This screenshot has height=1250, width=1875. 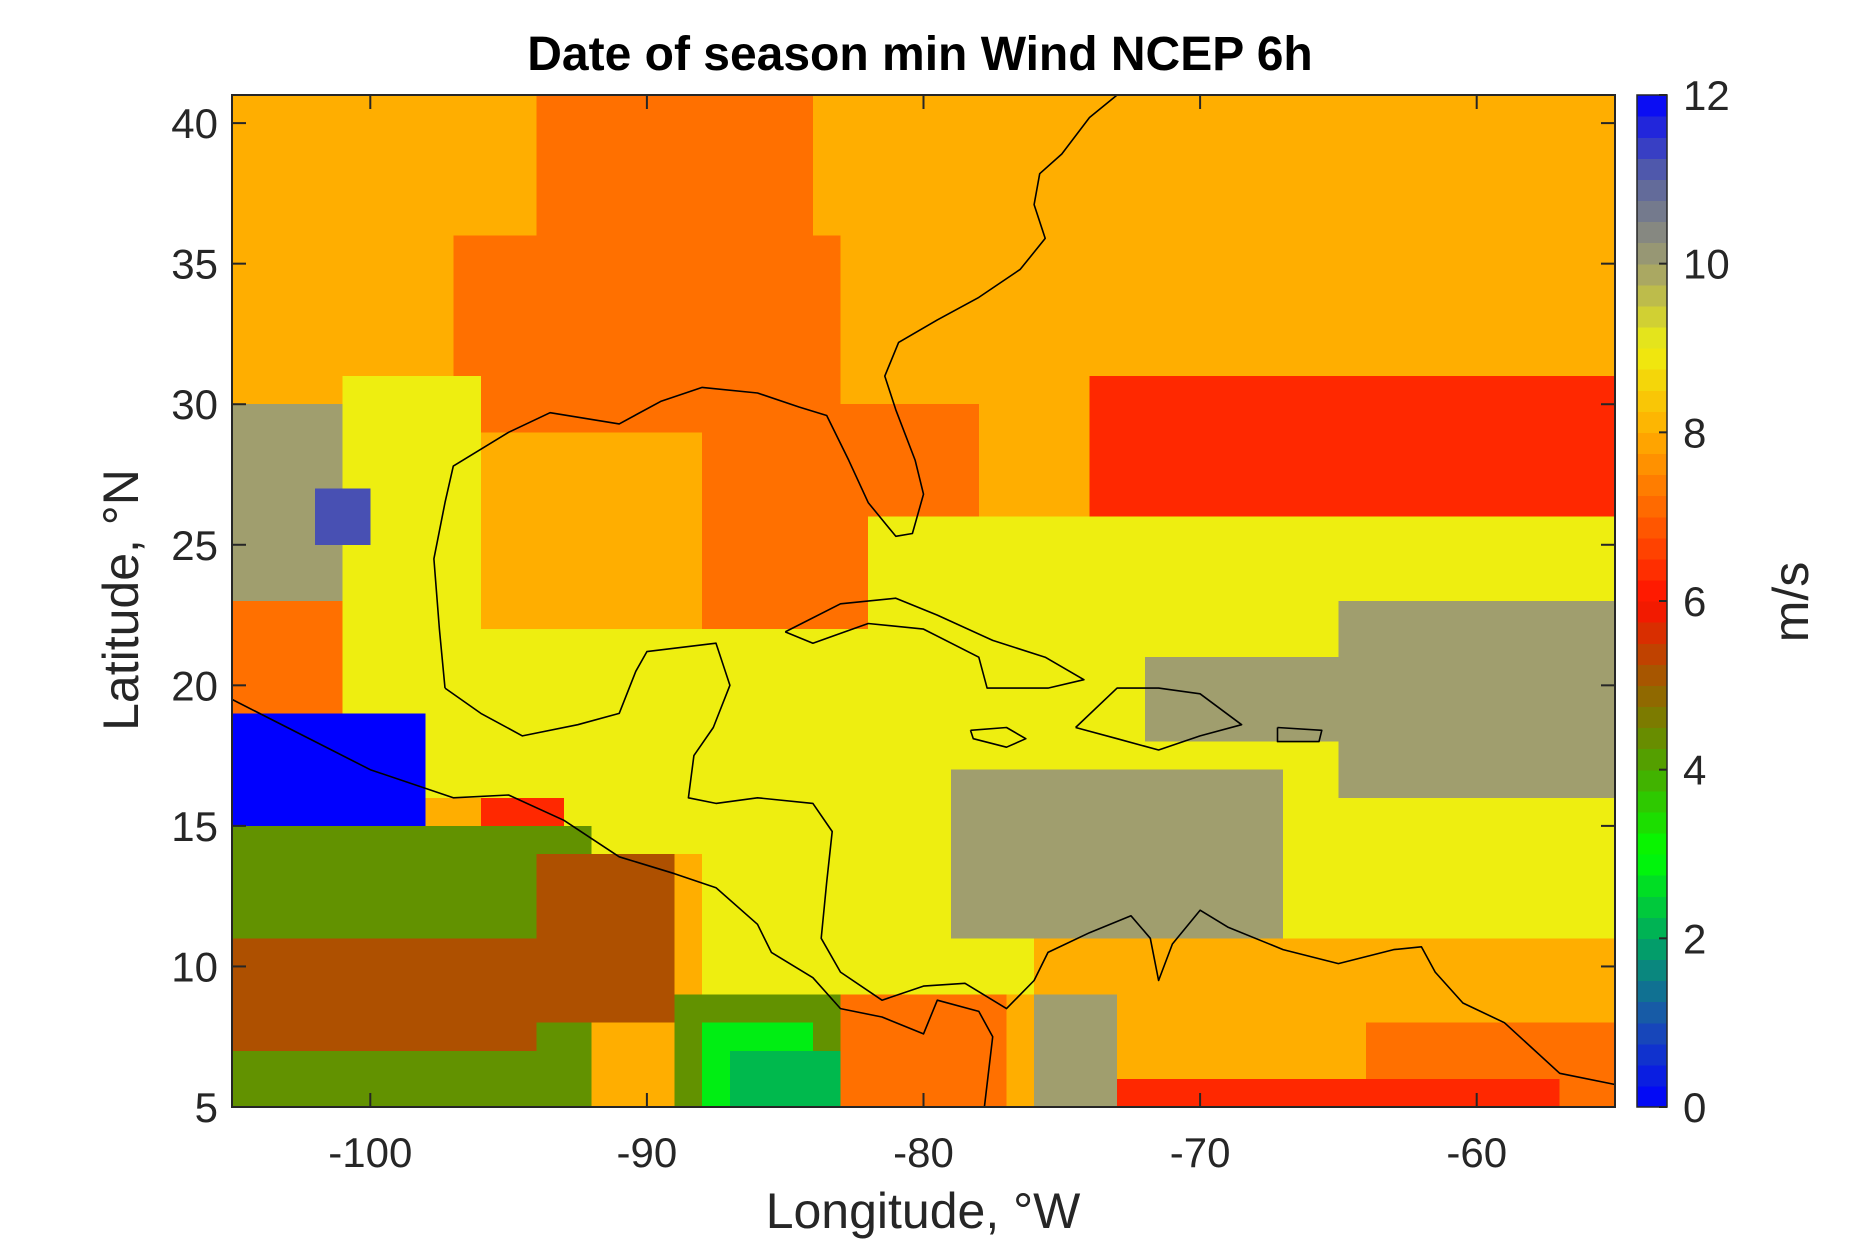 I want to click on y-tick-label: 10, so click(x=194, y=966).